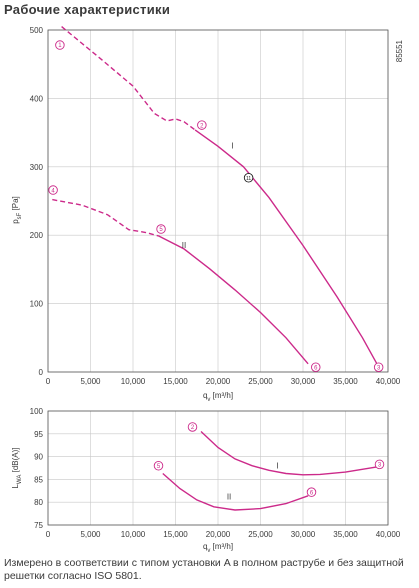 Image resolution: width=419 pixels, height=588 pixels. Describe the element at coordinates (37, 167) in the screenshot. I see `y-tick-label: 300` at that location.